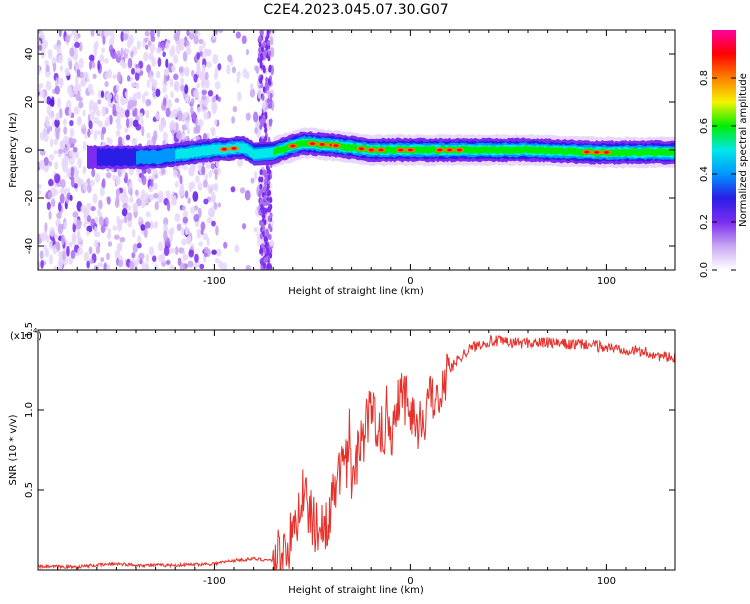 The height and width of the screenshot is (604, 750). I want to click on spectrogram-xtick-label: -100, so click(214, 281).